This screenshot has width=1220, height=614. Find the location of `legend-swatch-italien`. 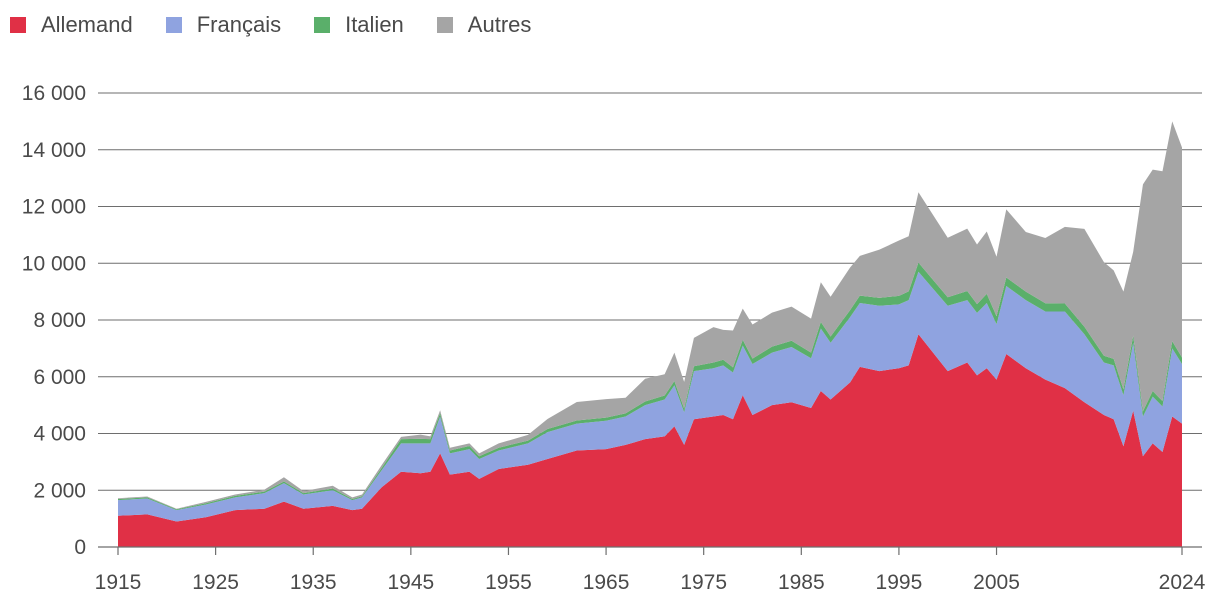

legend-swatch-italien is located at coordinates (322, 25).